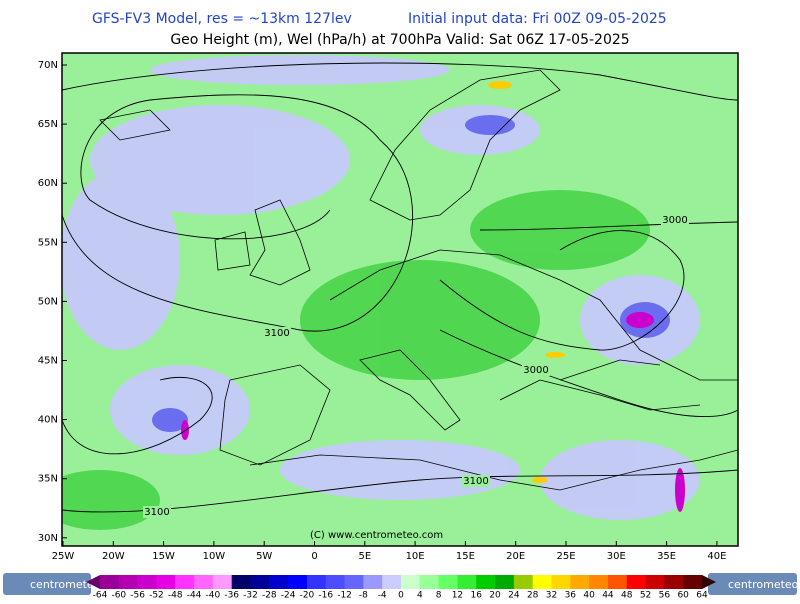 The width and height of the screenshot is (800, 604). Describe the element at coordinates (457, 596) in the screenshot. I see `colorbar-label: 12` at that location.